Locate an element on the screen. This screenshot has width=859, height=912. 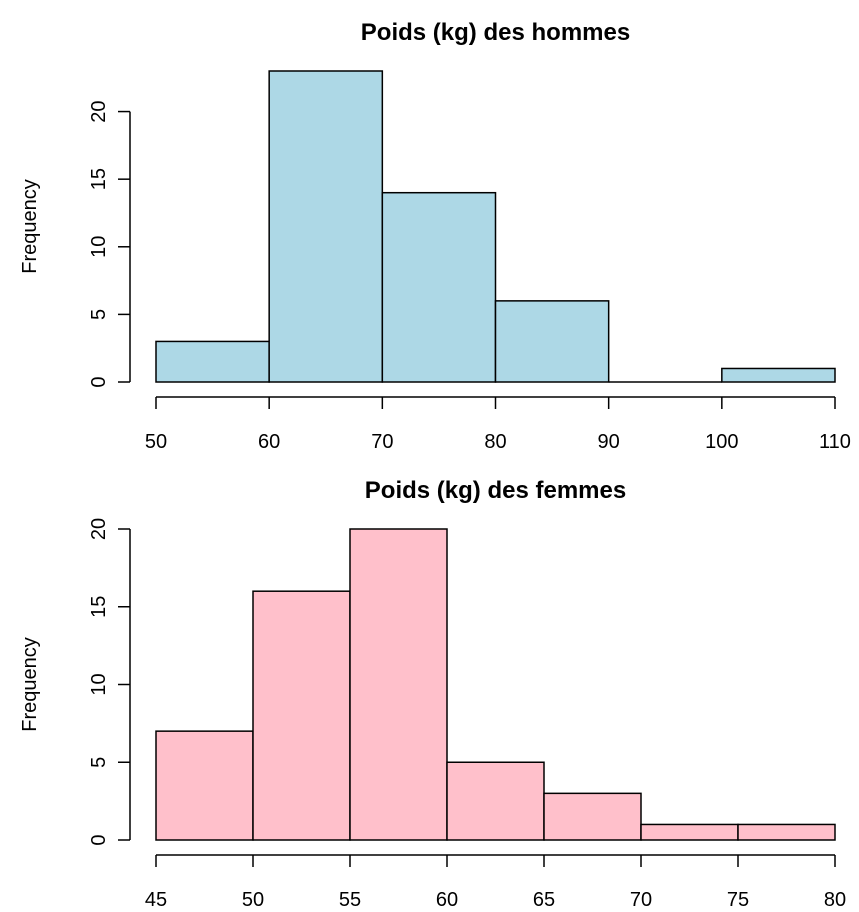
x-tick-label: 110 is located at coordinates (835, 442).